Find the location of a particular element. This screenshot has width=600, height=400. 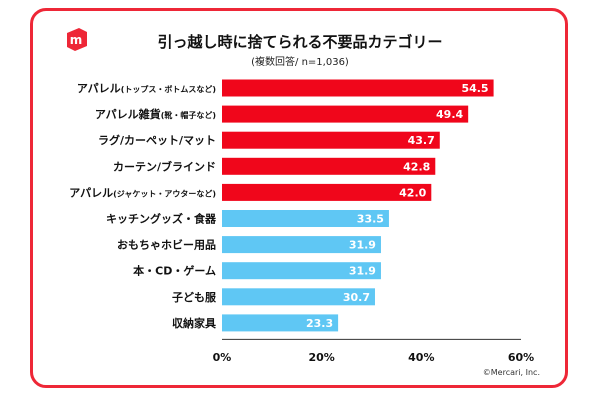

data-label: 42.0 is located at coordinates (412, 192).